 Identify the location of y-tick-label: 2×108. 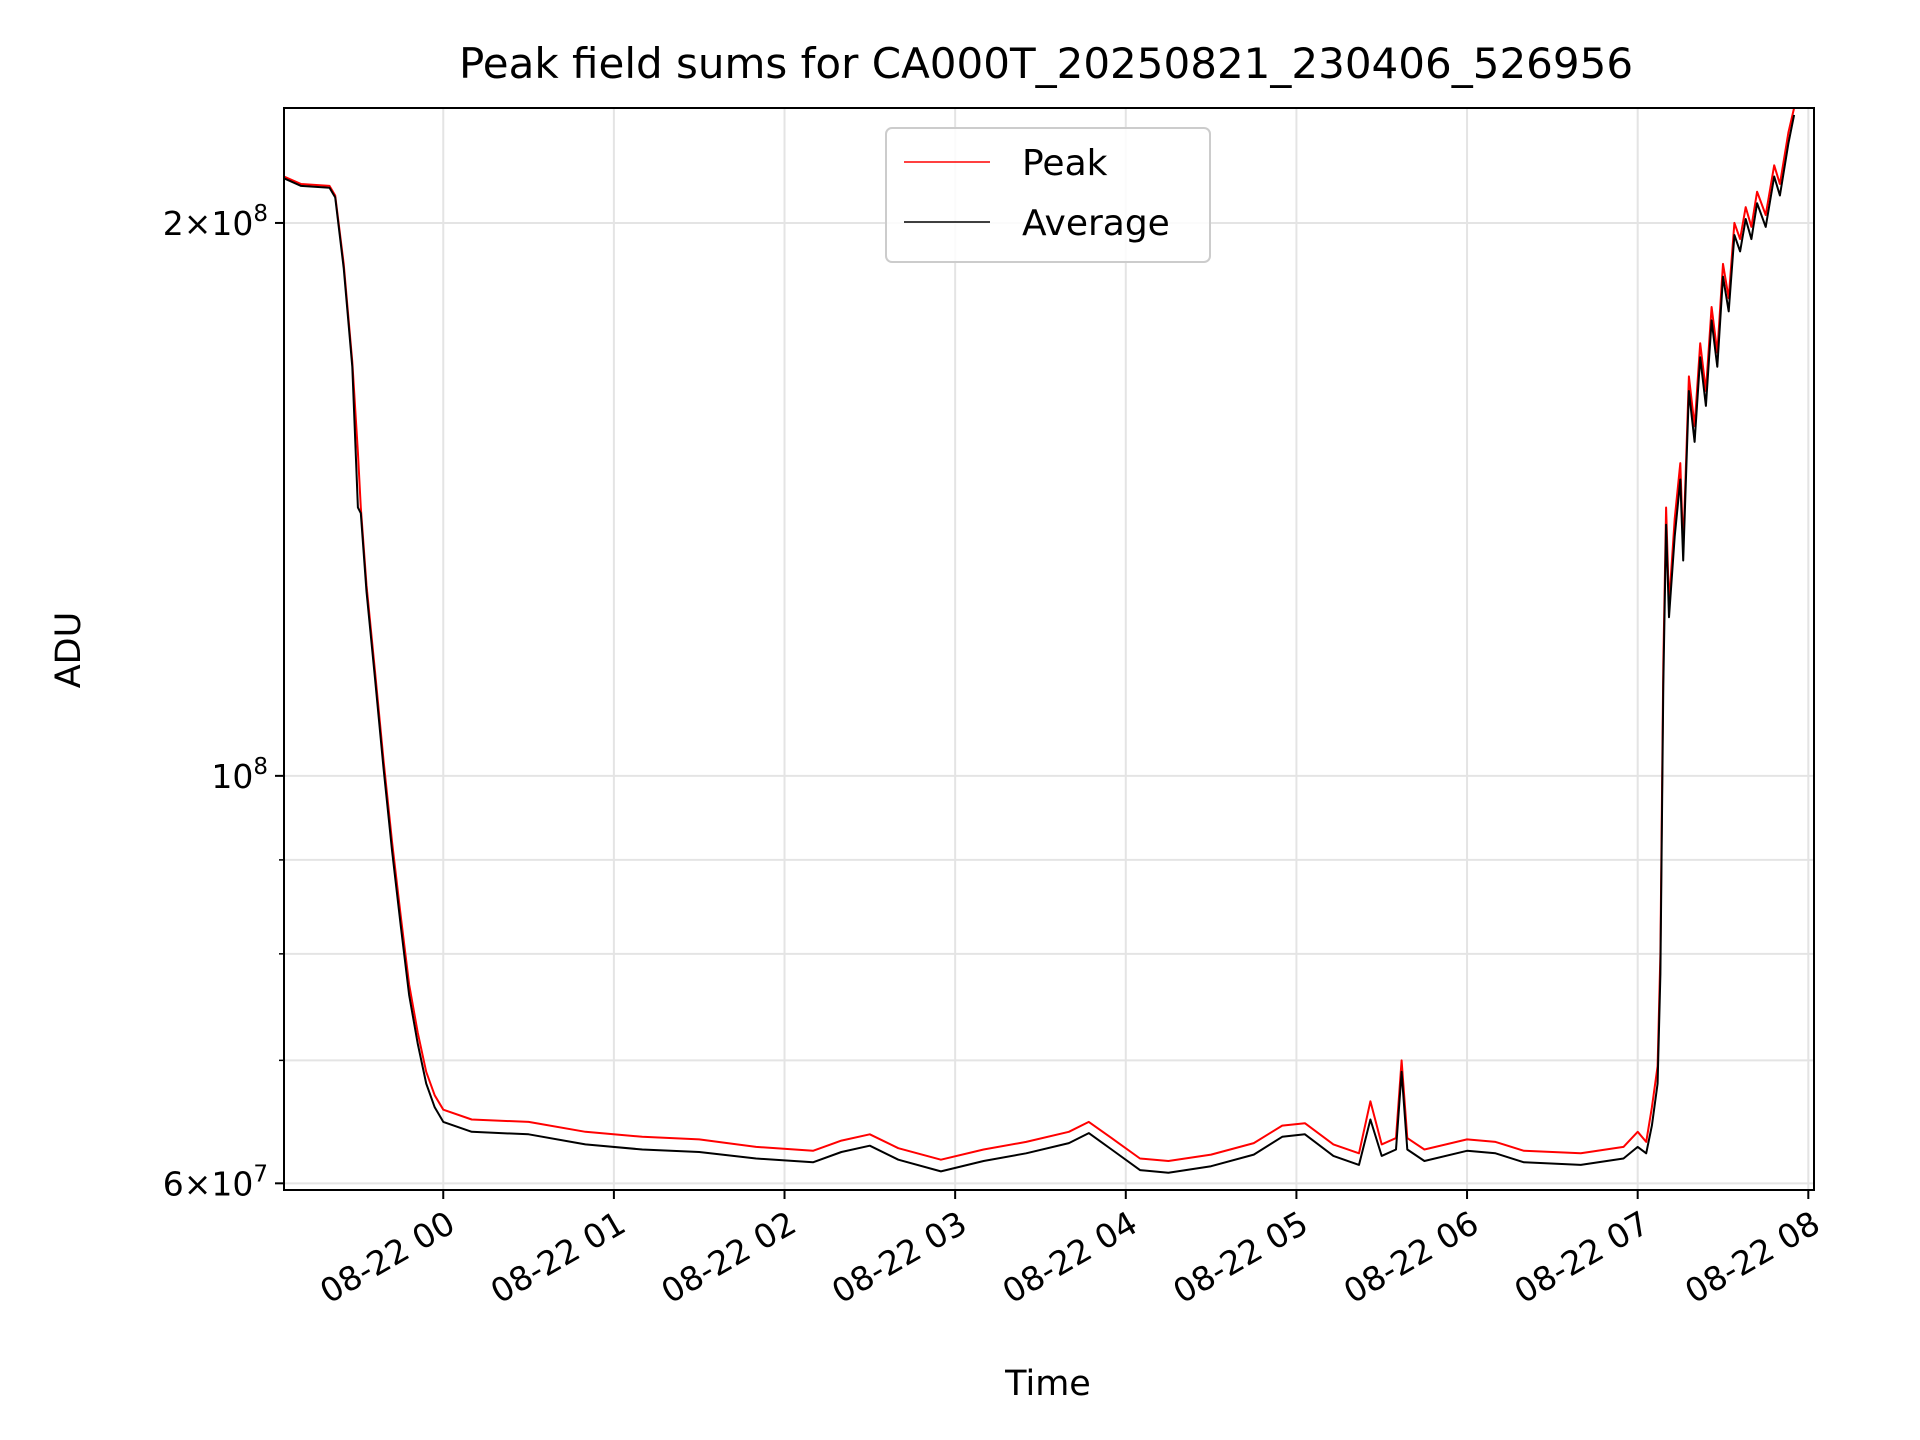
(215, 222).